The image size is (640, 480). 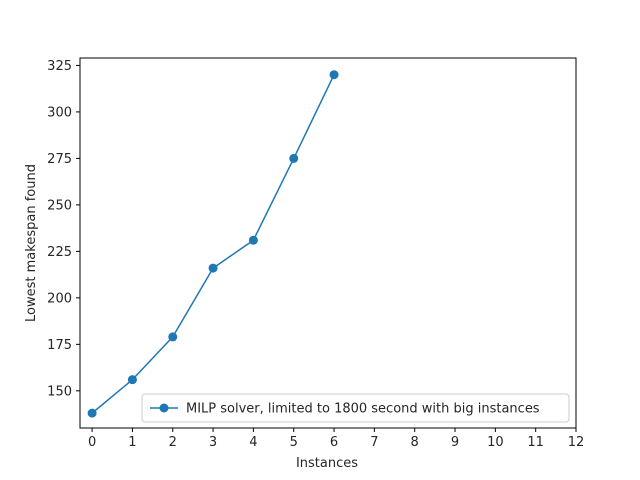 What do you see at coordinates (173, 442) in the screenshot?
I see `x-tick-label: 2` at bounding box center [173, 442].